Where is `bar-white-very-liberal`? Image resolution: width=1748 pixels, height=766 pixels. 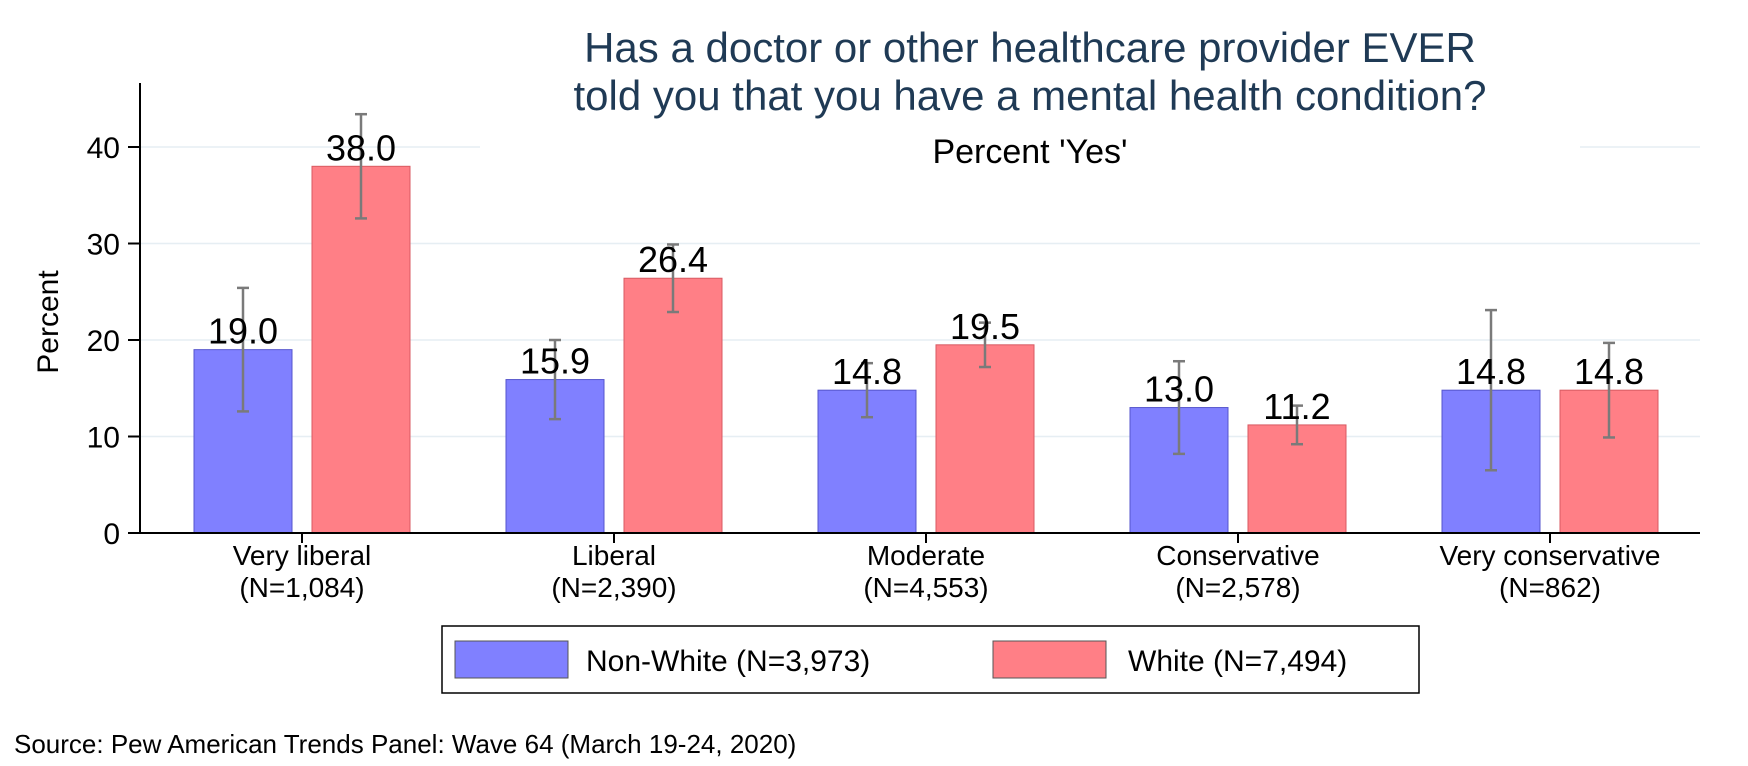 bar-white-very-liberal is located at coordinates (361, 349).